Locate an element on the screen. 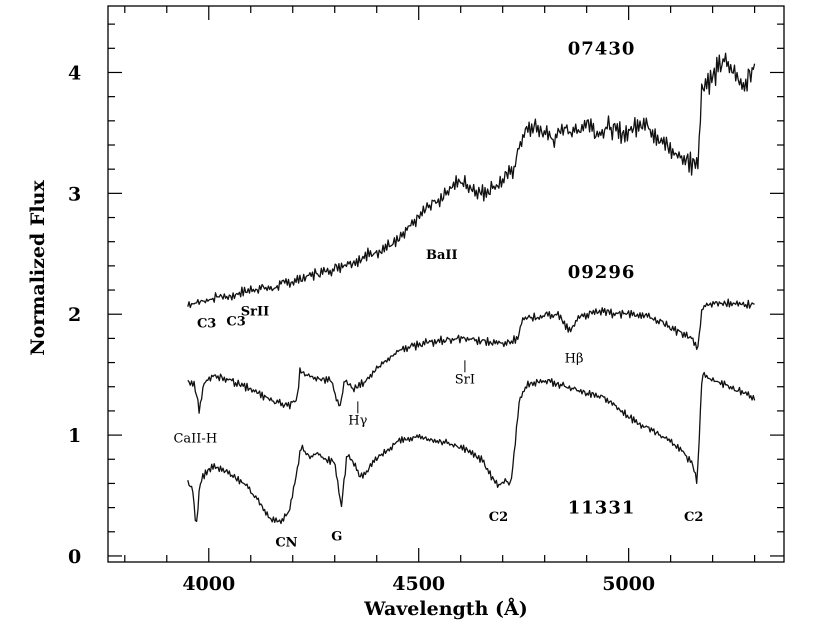 The image size is (830, 623). feature-label: SrII is located at coordinates (255, 312).